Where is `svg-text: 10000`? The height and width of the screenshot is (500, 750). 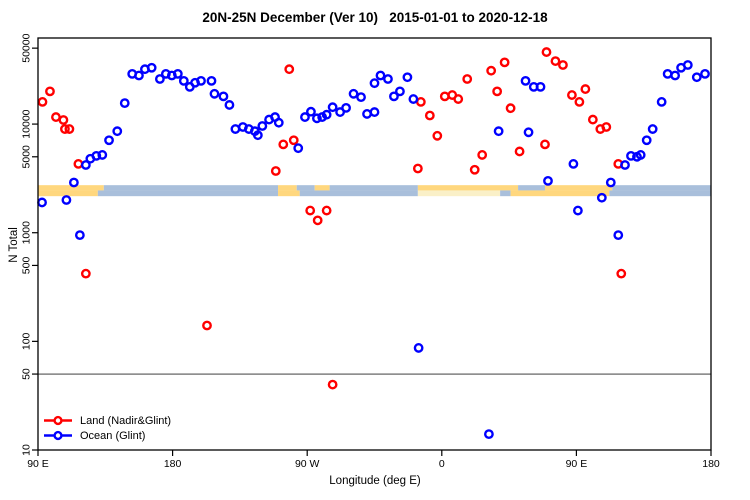
svg-text: 10000 is located at coordinates (27, 123).